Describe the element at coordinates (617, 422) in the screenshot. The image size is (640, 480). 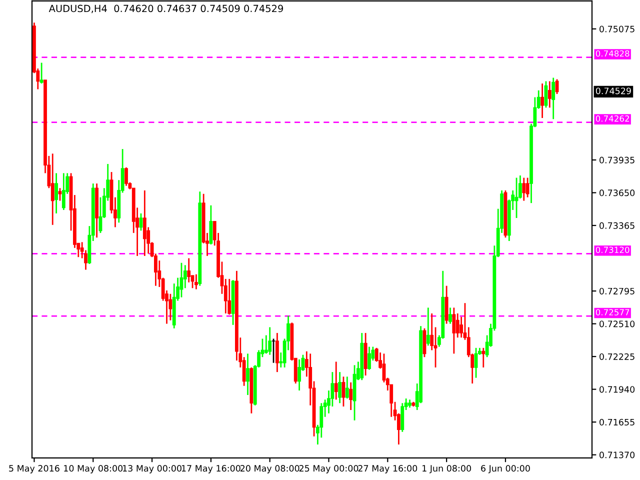
I see `y-tick-label: 0.71655` at that location.